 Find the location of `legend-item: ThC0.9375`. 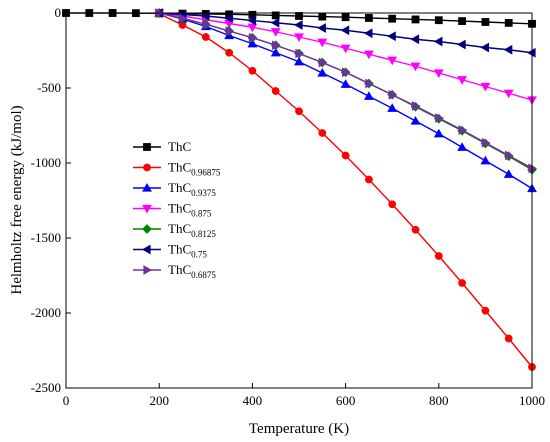

legend-item: ThC0.9375 is located at coordinates (174, 189).